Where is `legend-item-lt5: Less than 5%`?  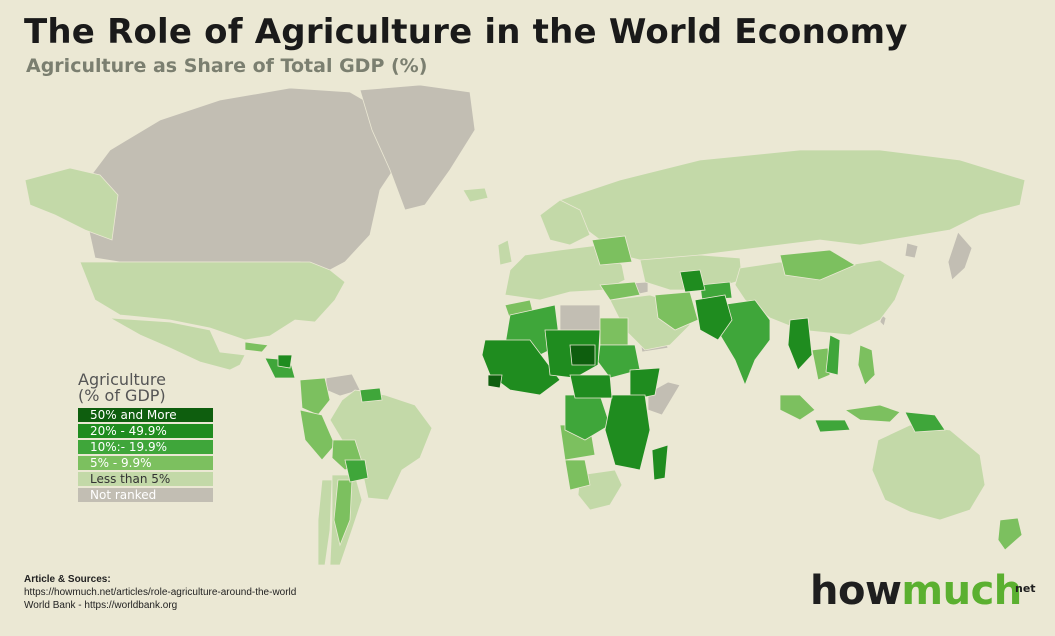 legend-item-lt5: Less than 5% is located at coordinates (145, 479).